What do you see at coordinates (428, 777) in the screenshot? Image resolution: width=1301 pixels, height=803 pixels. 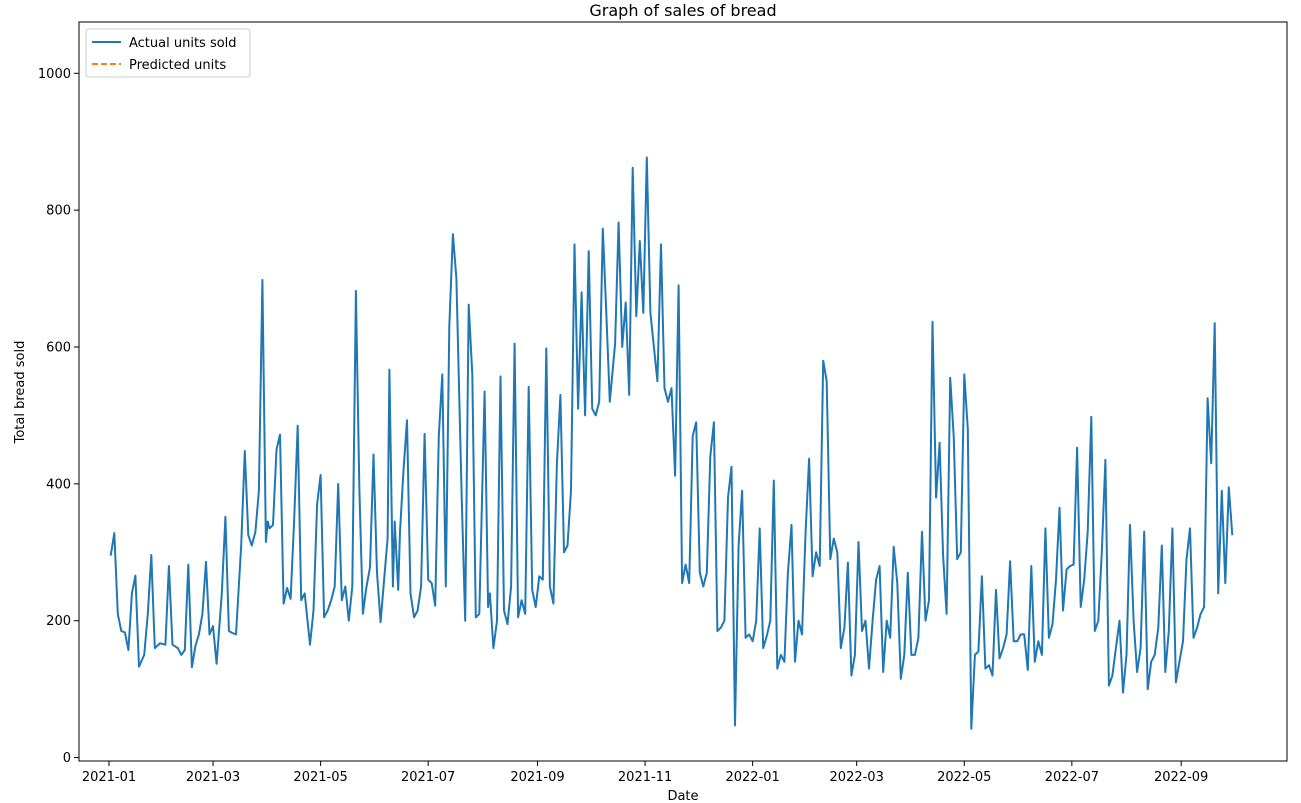 I see `x-tick-label-3: 2021-07` at bounding box center [428, 777].